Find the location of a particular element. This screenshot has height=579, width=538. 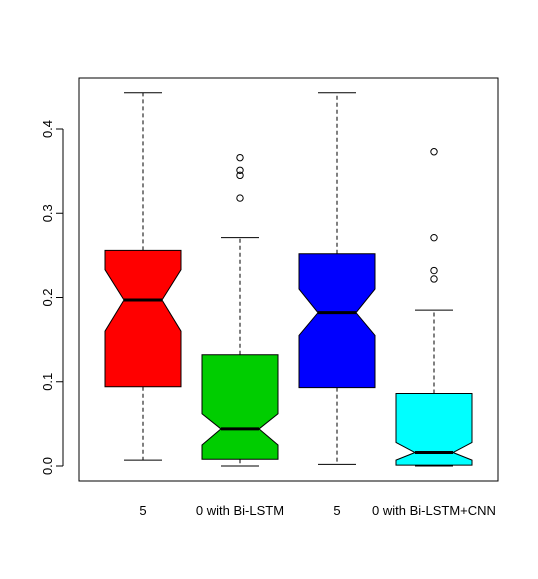

y-tick-label: 0.3 is located at coordinates (47, 213).